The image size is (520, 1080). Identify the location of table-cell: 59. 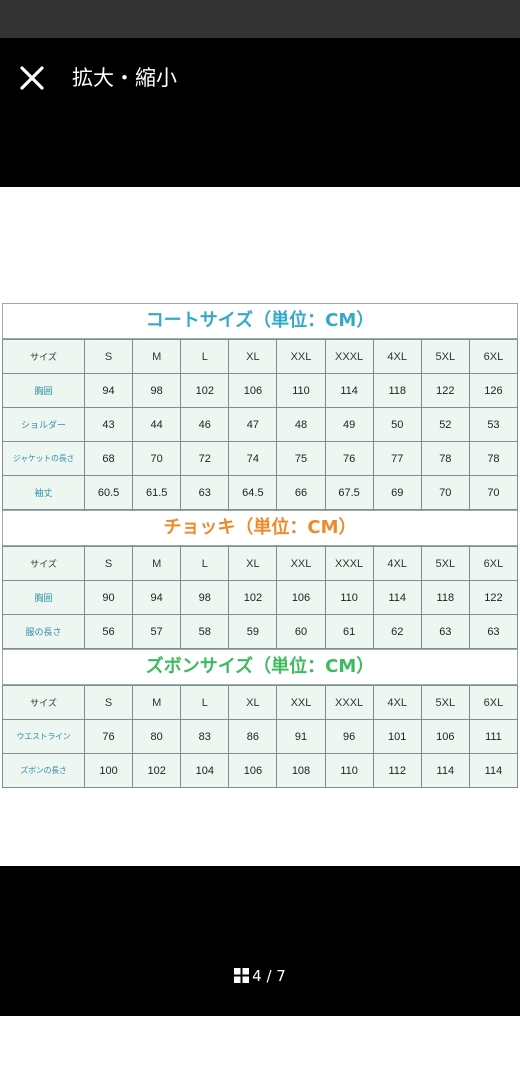
(253, 631).